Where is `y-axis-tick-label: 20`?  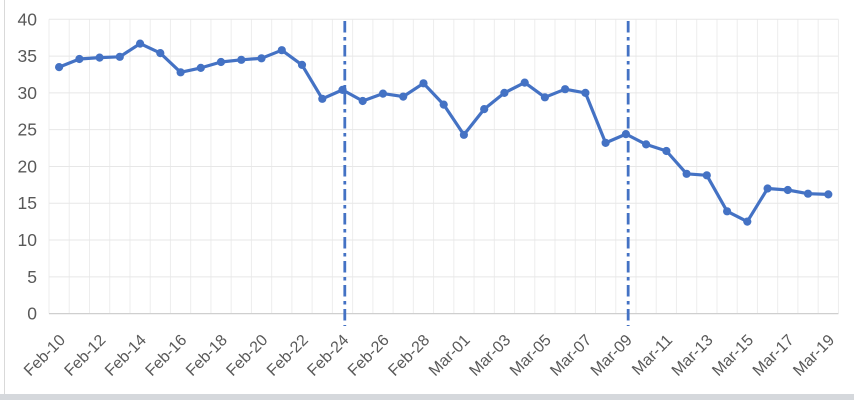
y-axis-tick-label: 20 is located at coordinates (28, 166).